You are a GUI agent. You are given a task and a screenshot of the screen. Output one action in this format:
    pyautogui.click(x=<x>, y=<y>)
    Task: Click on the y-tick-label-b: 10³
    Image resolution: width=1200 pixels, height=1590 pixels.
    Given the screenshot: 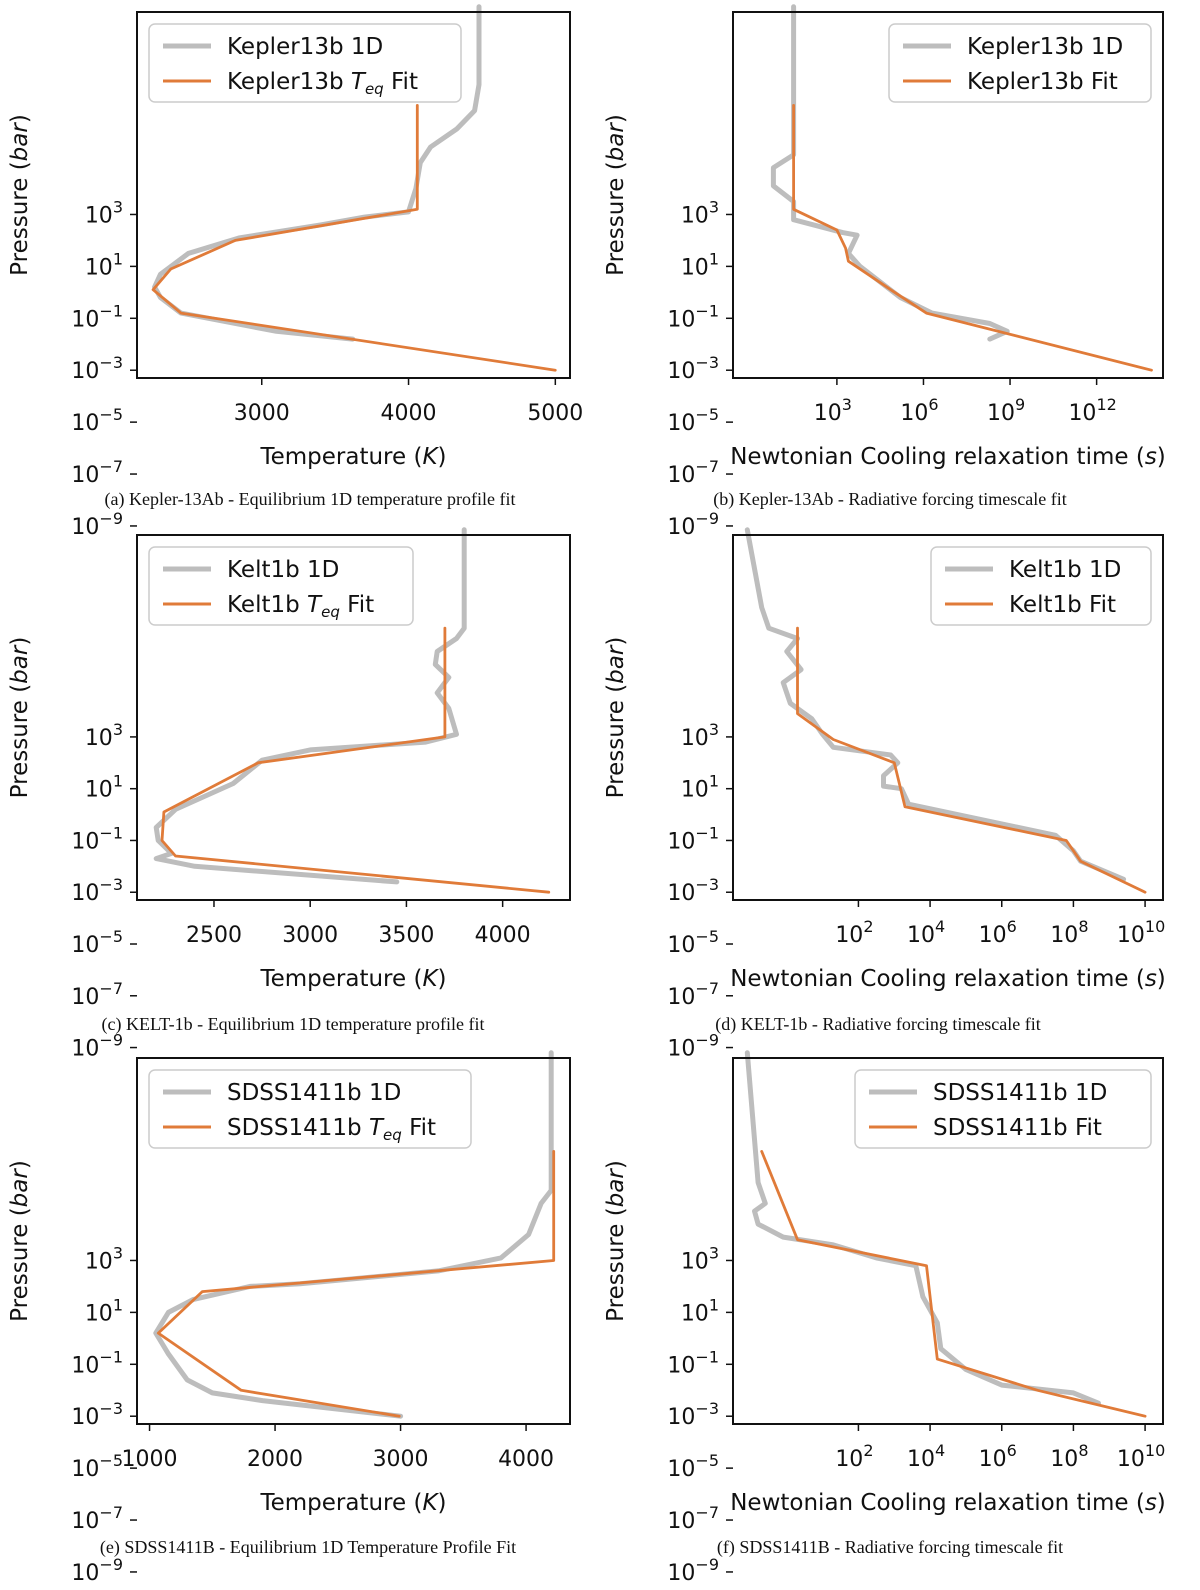 What is the action you would take?
    pyautogui.click(x=700, y=212)
    